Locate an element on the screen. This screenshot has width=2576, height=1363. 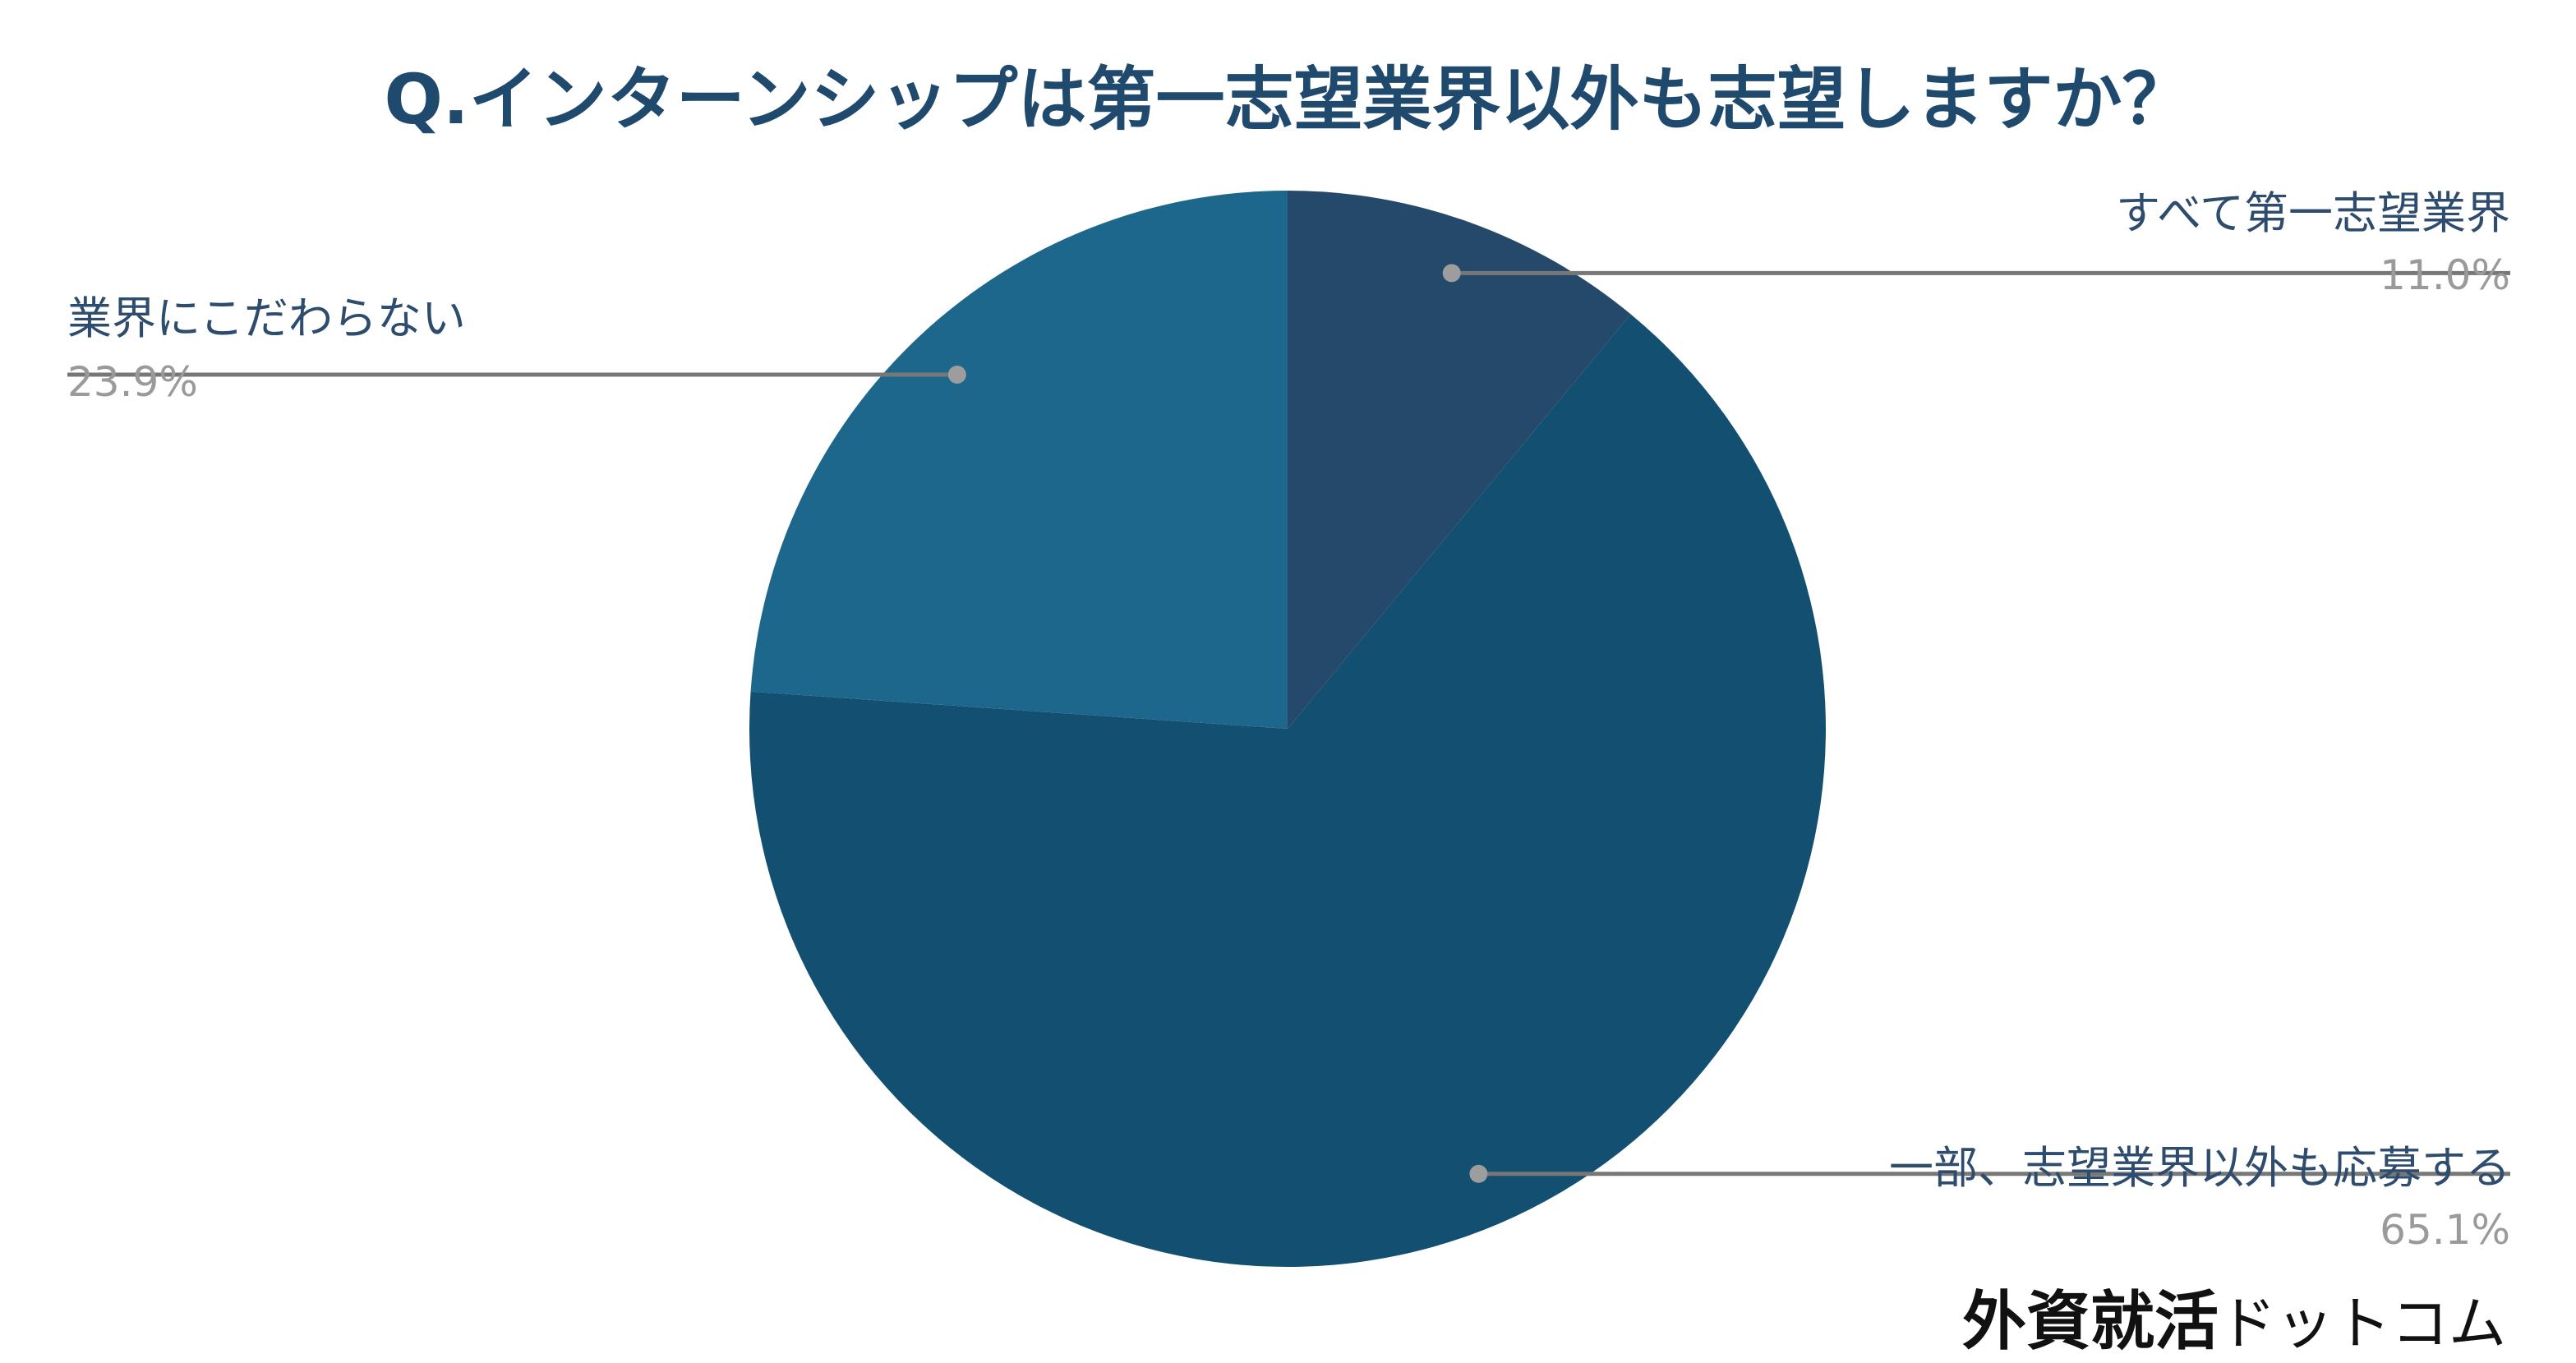
slice-label-all-first-choice: すべて第一志望業界 is located at coordinates (2313, 213).